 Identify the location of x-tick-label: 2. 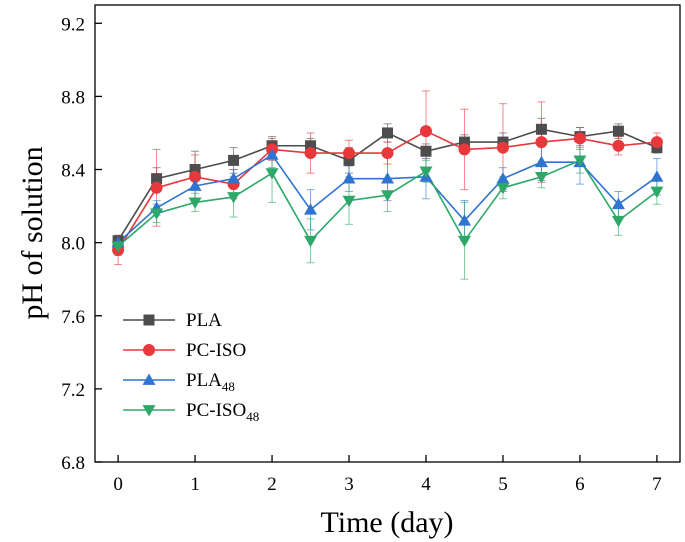
(272, 484).